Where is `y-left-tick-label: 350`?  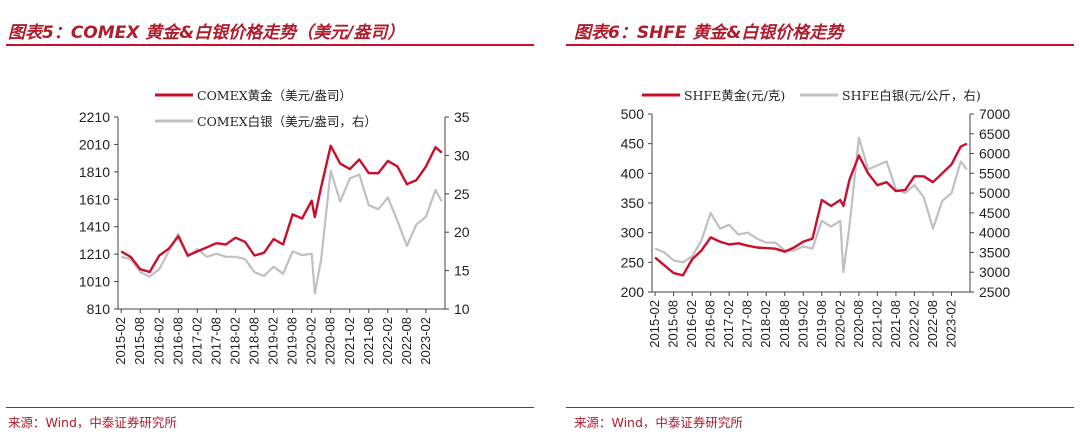
y-left-tick-label: 350 is located at coordinates (633, 203).